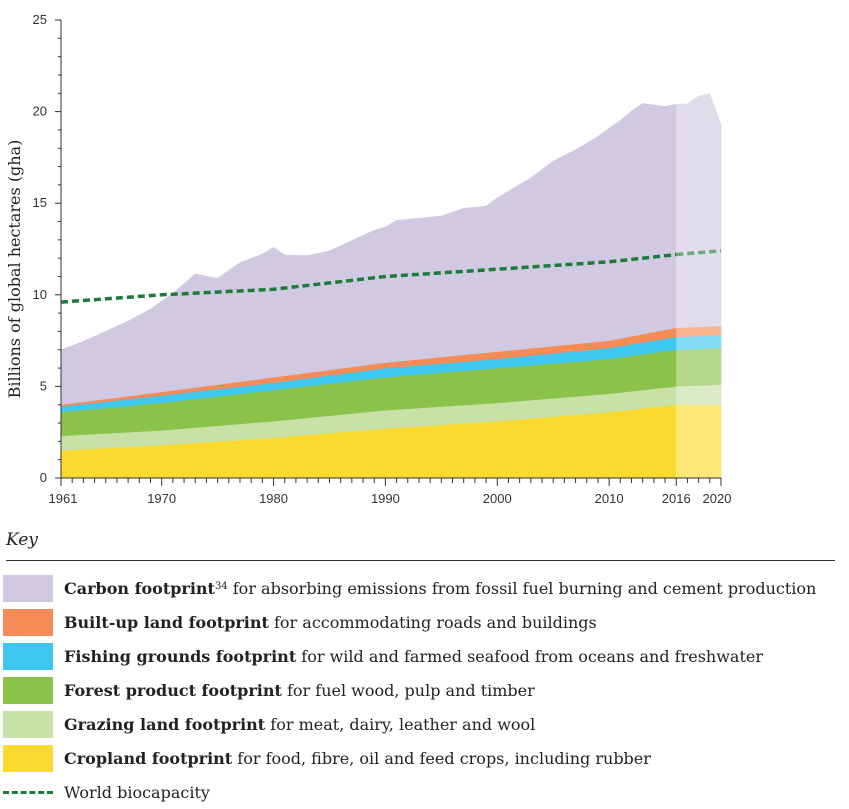  I want to click on legend-label-description: for fuel wood, pulp and timber, so click(408, 690).